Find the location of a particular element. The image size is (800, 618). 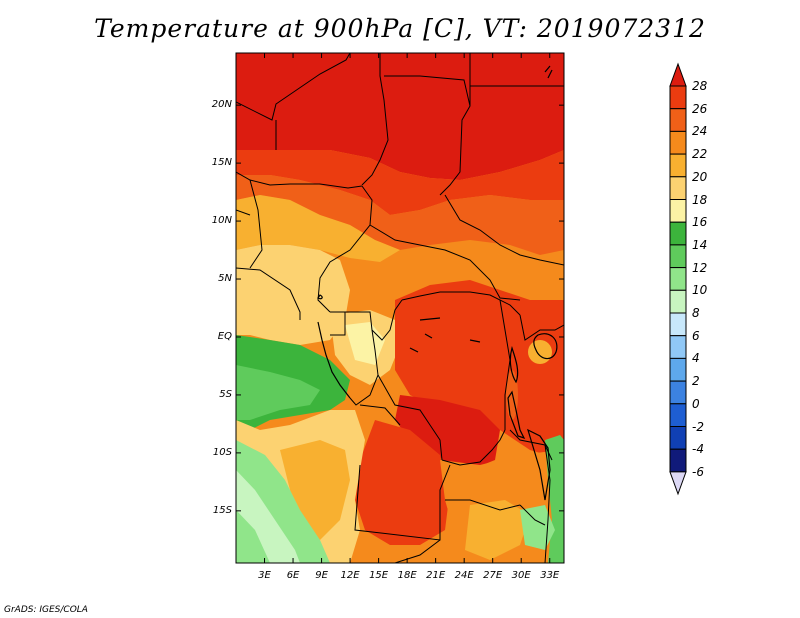

colorbar-label: -6 is located at coordinates (698, 471).